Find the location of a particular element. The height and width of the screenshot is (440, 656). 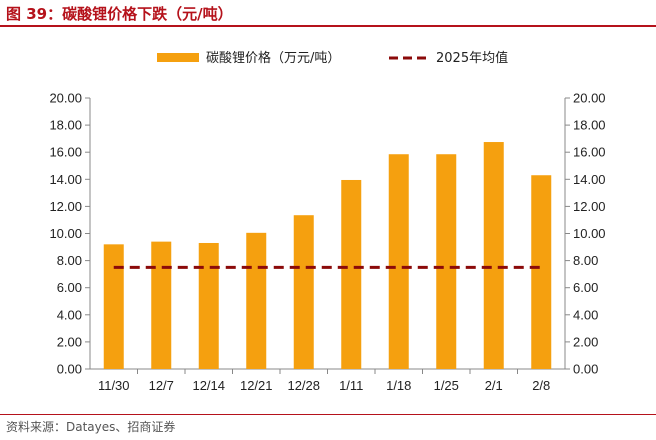

x-tick-label: 2/8 is located at coordinates (541, 385).